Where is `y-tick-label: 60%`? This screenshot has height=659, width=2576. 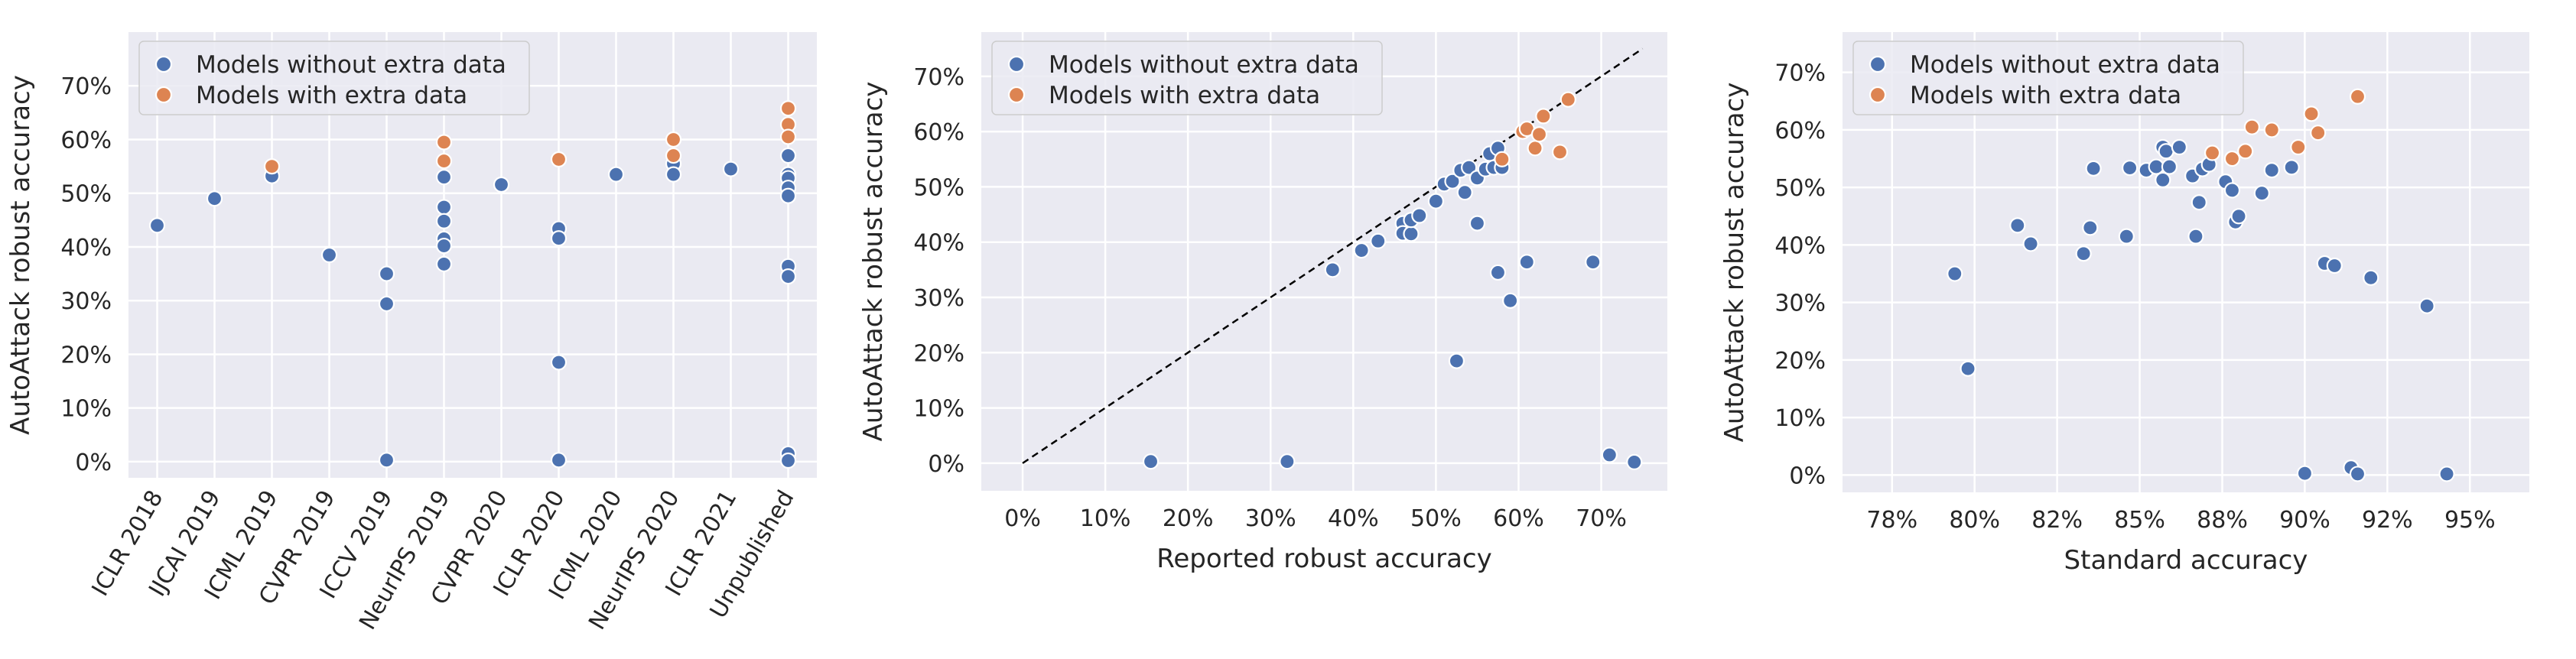 y-tick-label: 60% is located at coordinates (938, 132).